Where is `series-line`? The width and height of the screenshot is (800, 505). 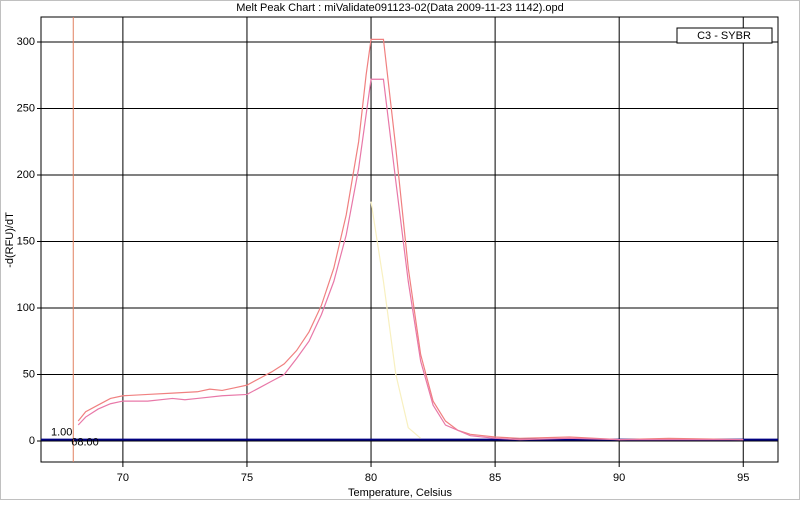
series-line is located at coordinates (396, 320).